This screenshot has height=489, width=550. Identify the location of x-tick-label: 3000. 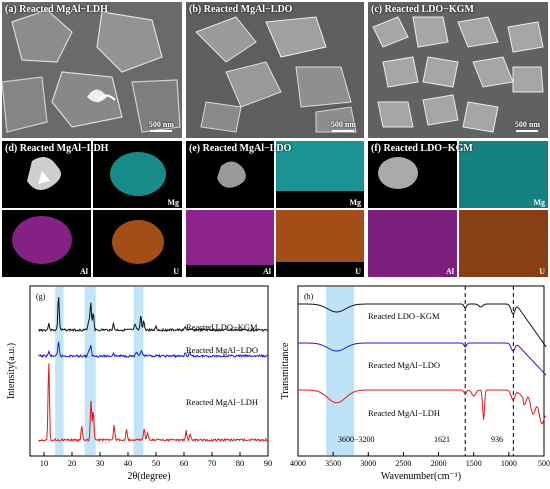
(368, 463).